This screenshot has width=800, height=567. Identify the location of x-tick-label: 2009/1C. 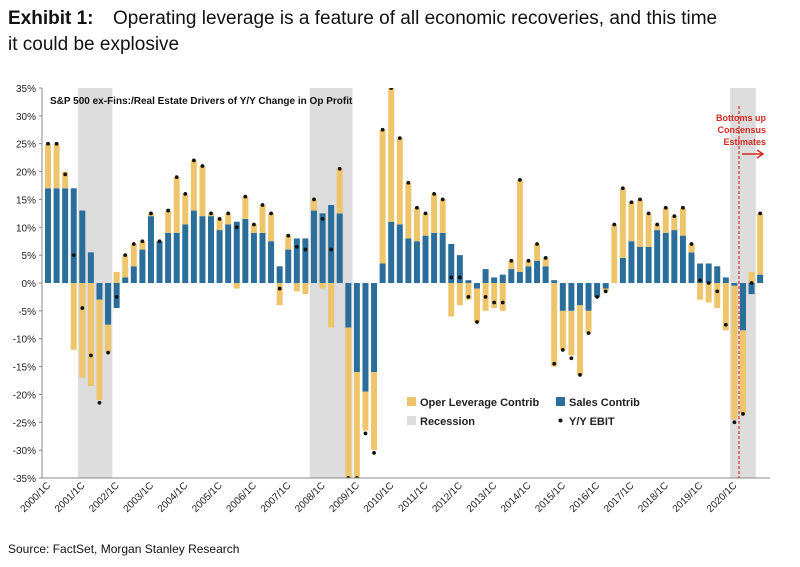
(344, 497).